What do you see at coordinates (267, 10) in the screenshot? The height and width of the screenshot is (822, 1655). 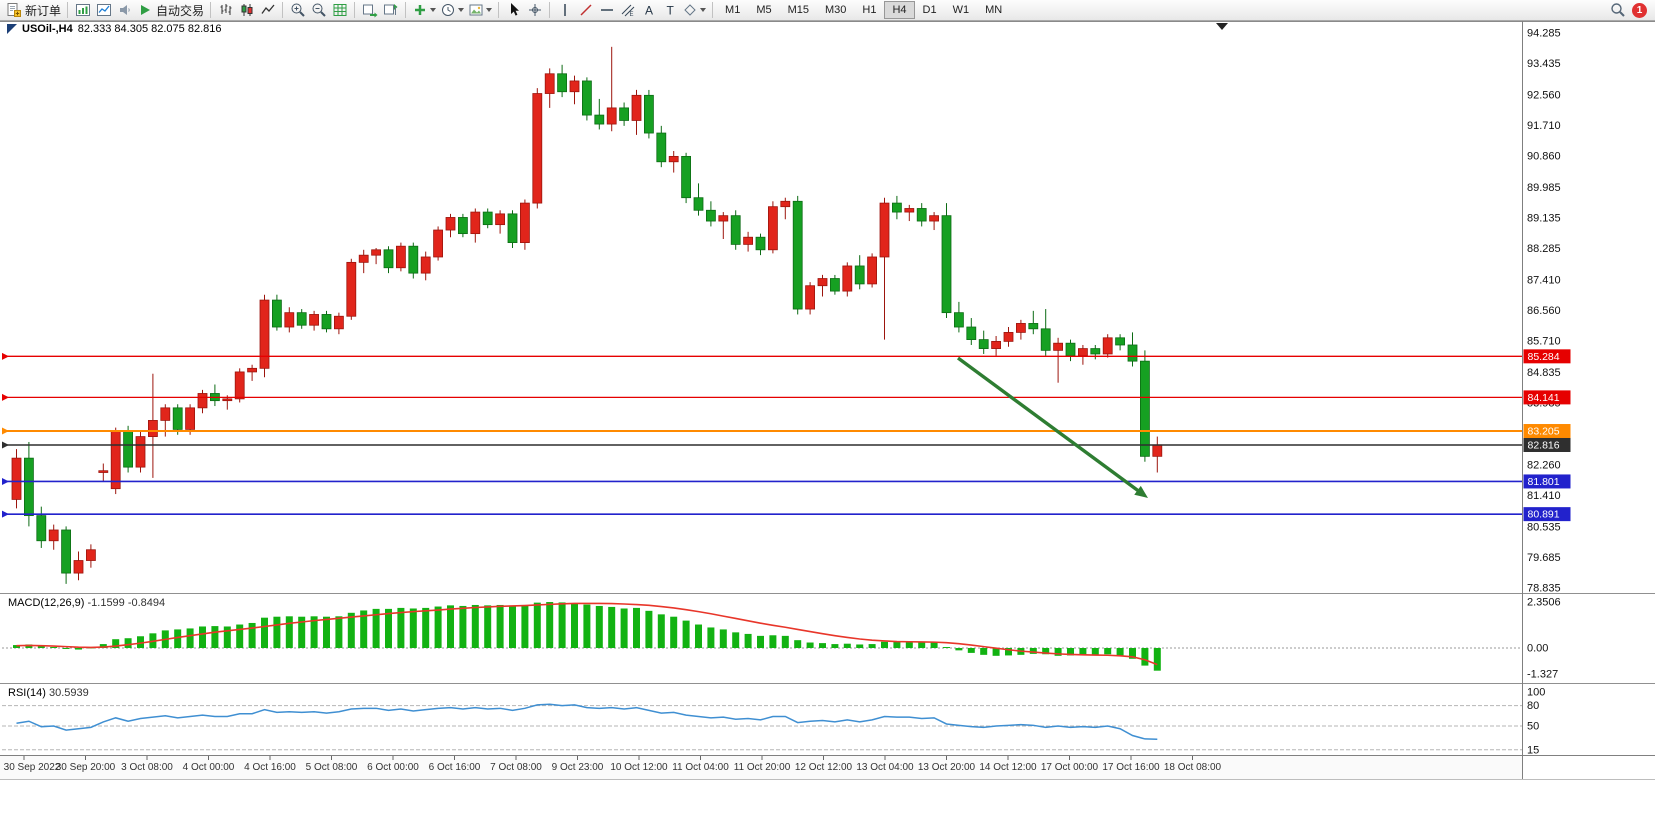 I see `line-chart-type-button` at bounding box center [267, 10].